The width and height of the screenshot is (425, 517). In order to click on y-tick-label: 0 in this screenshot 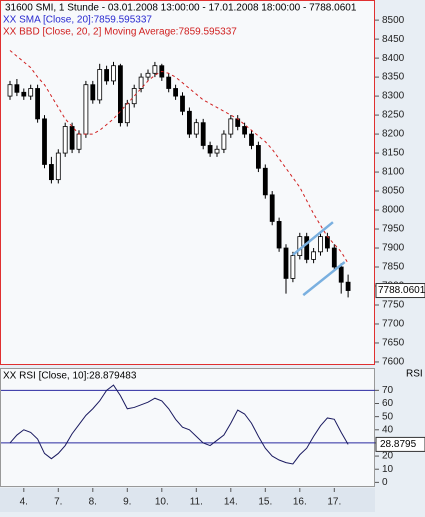, I will do `click(385, 482)`.